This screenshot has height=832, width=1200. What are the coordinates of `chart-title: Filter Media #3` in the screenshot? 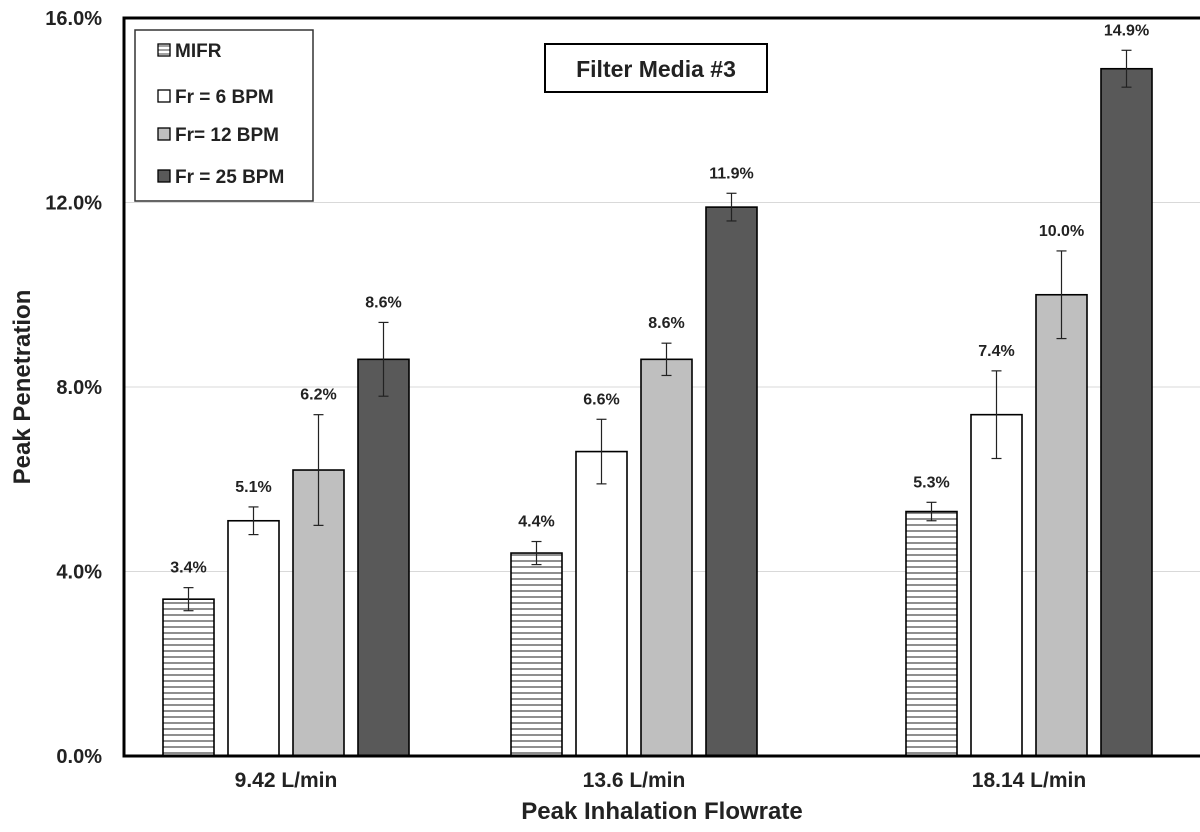 It's located at (656, 69).